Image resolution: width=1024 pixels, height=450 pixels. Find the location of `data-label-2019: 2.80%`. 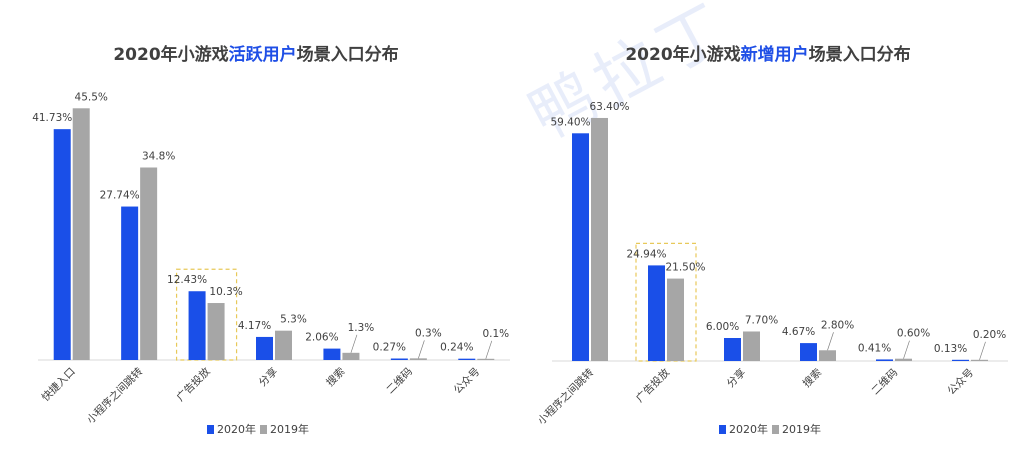

data-label-2019: 2.80% is located at coordinates (837, 325).